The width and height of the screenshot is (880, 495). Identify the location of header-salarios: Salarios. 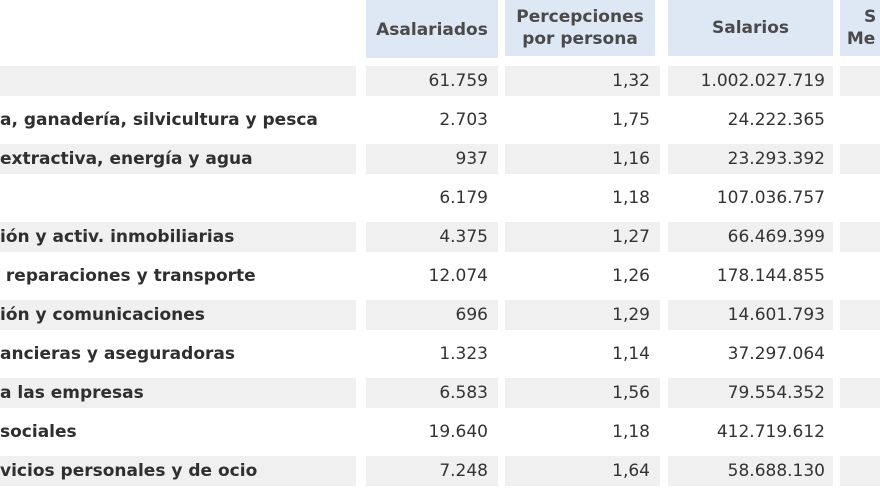
(750, 28).